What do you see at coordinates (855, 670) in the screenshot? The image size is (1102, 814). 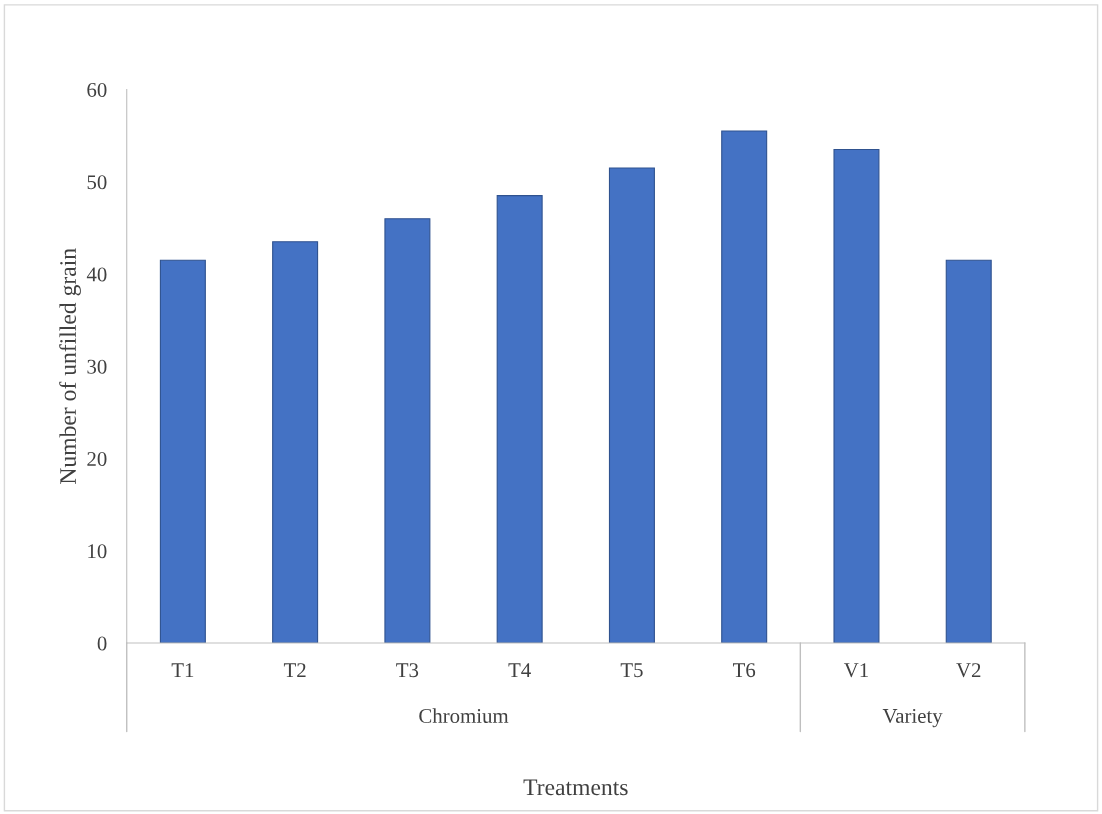 I see `x-tick-label: V1` at bounding box center [855, 670].